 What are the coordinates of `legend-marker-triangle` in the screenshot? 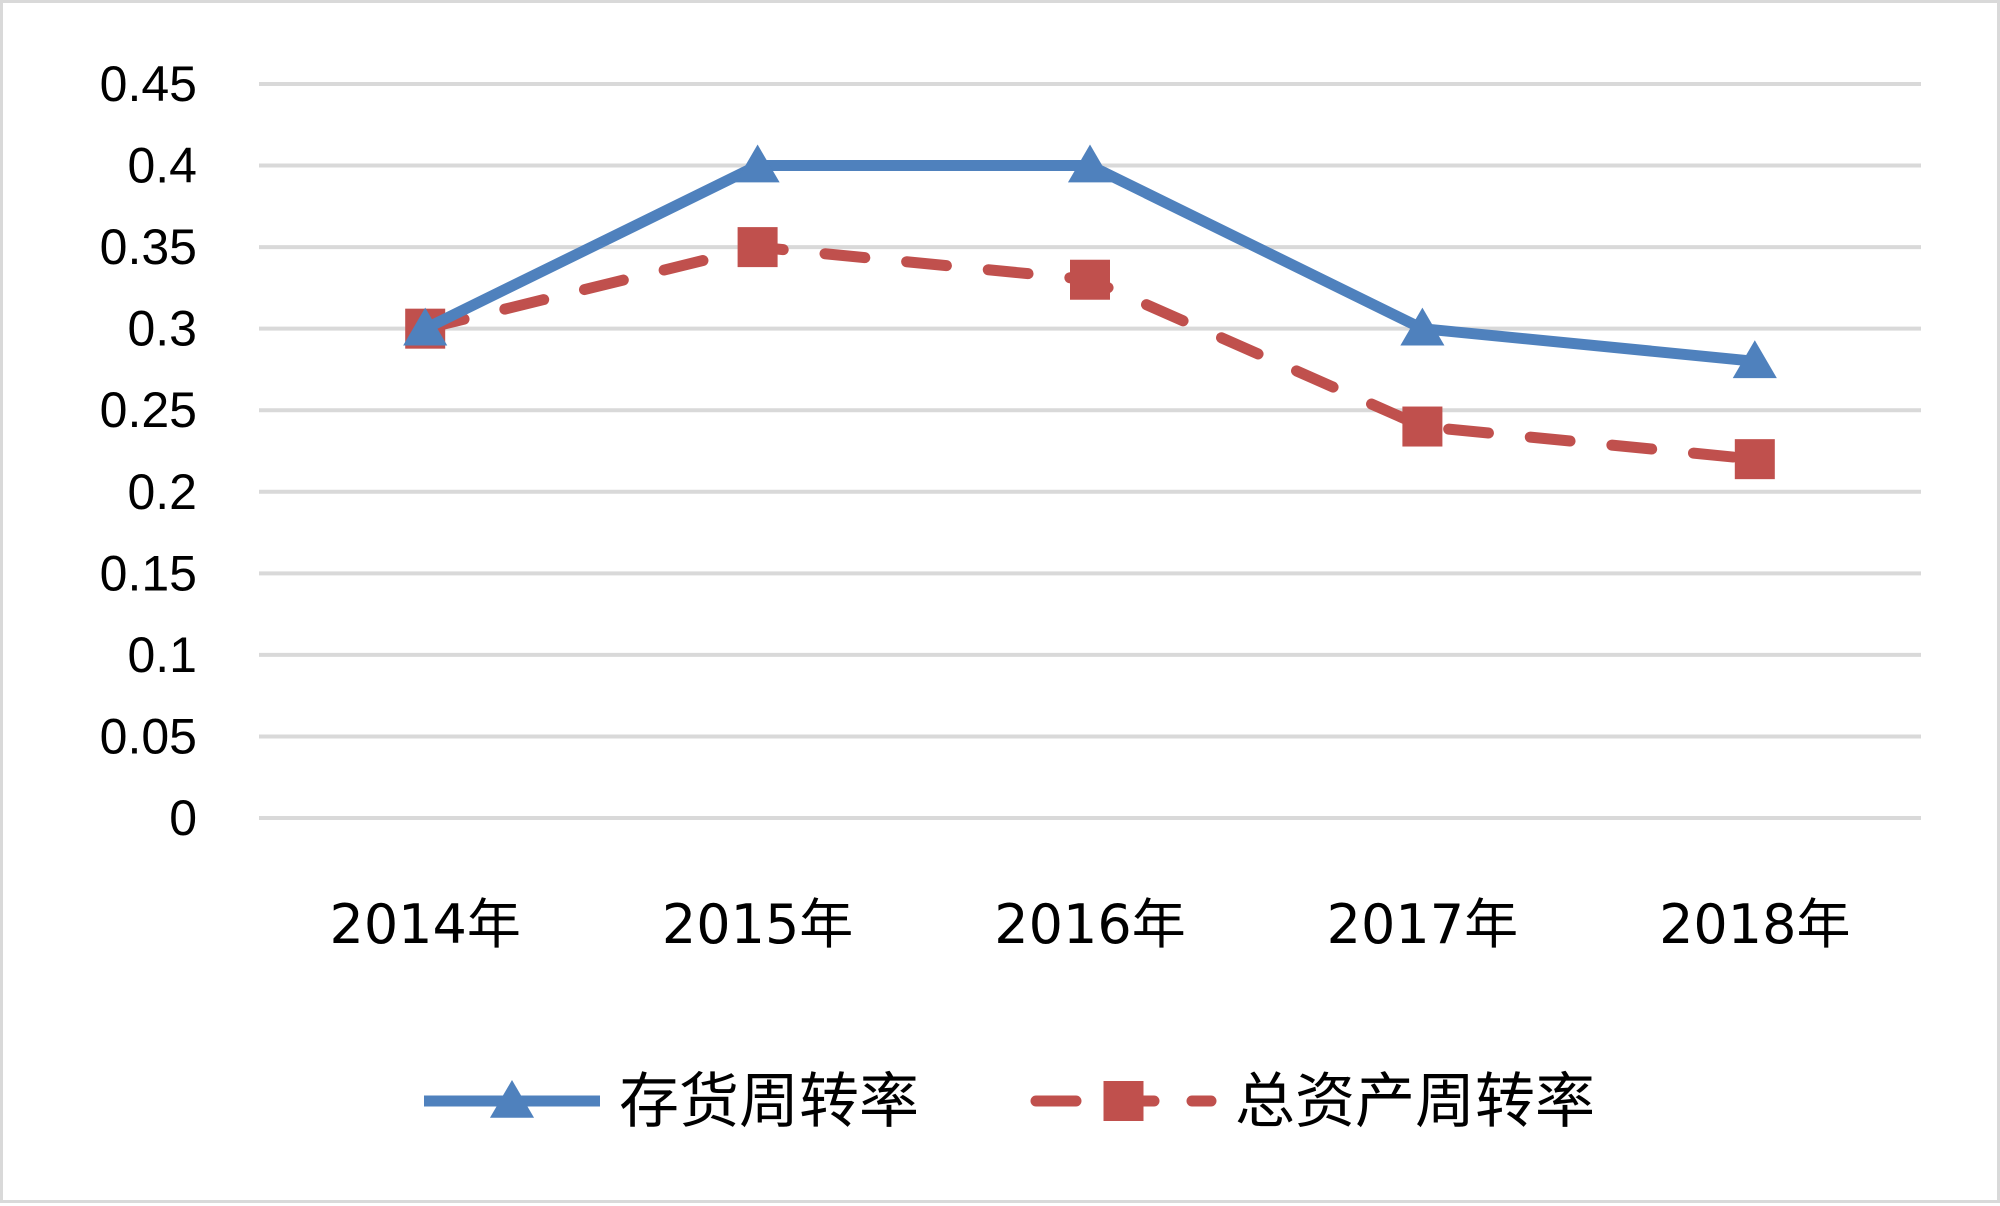 It's located at (512, 1099).